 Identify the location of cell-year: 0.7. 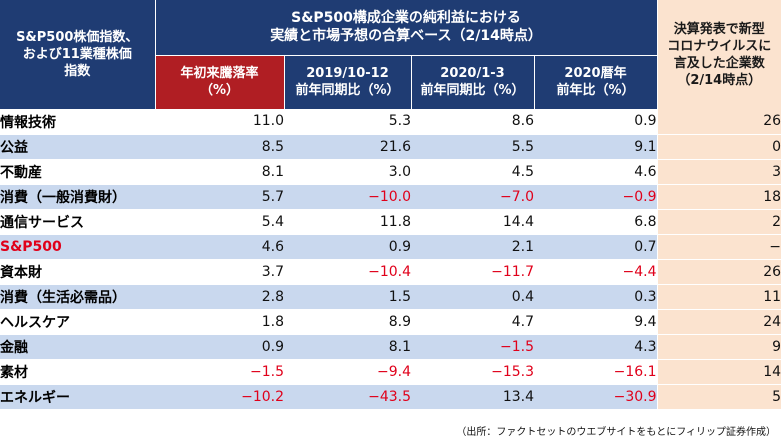
(596, 246).